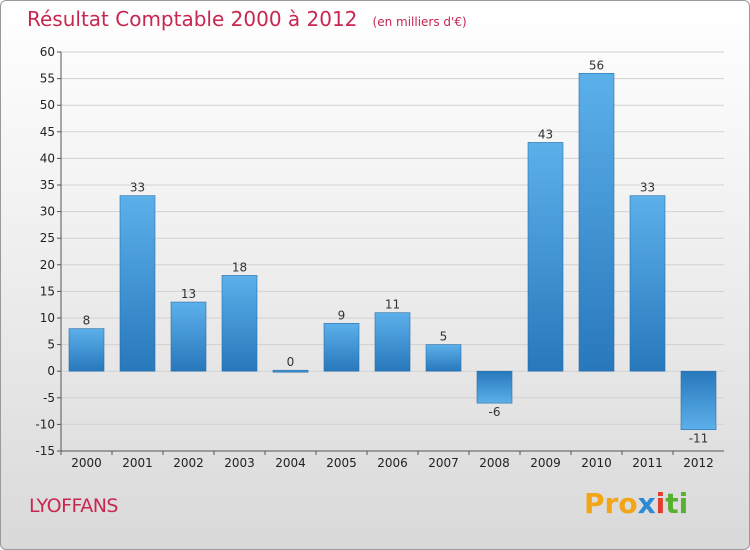  Describe the element at coordinates (342, 315) in the screenshot. I see `value-label: 9` at that location.